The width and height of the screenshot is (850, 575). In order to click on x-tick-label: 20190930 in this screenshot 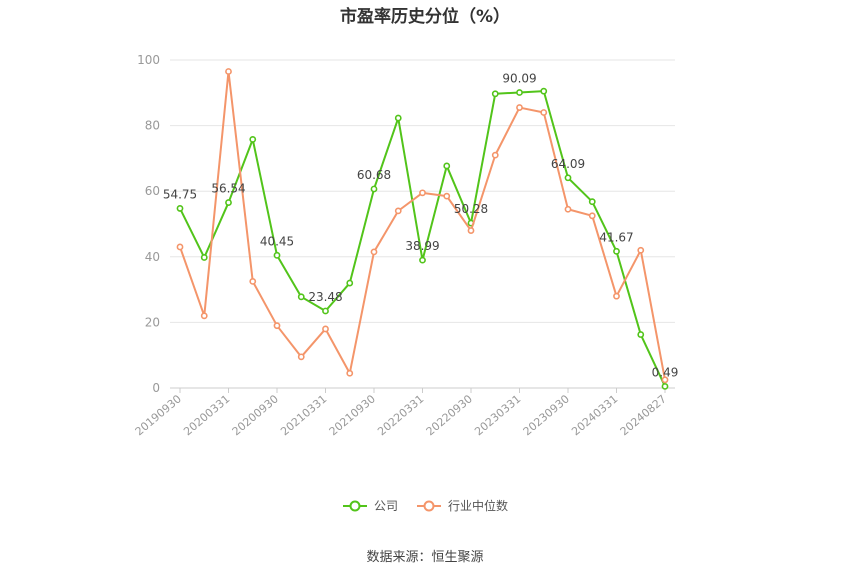, I will do `click(158, 415)`.